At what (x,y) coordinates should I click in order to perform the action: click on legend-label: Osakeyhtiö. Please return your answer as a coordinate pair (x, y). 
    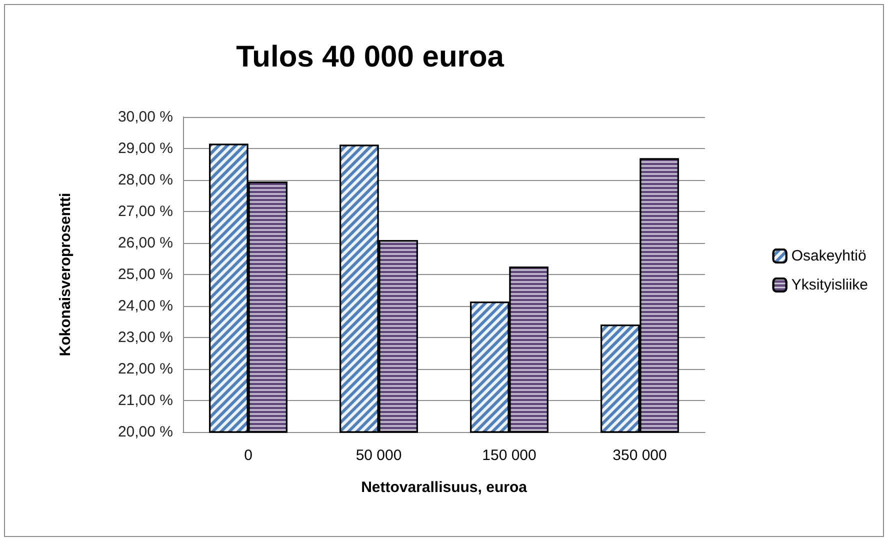
    Looking at the image, I should click on (828, 256).